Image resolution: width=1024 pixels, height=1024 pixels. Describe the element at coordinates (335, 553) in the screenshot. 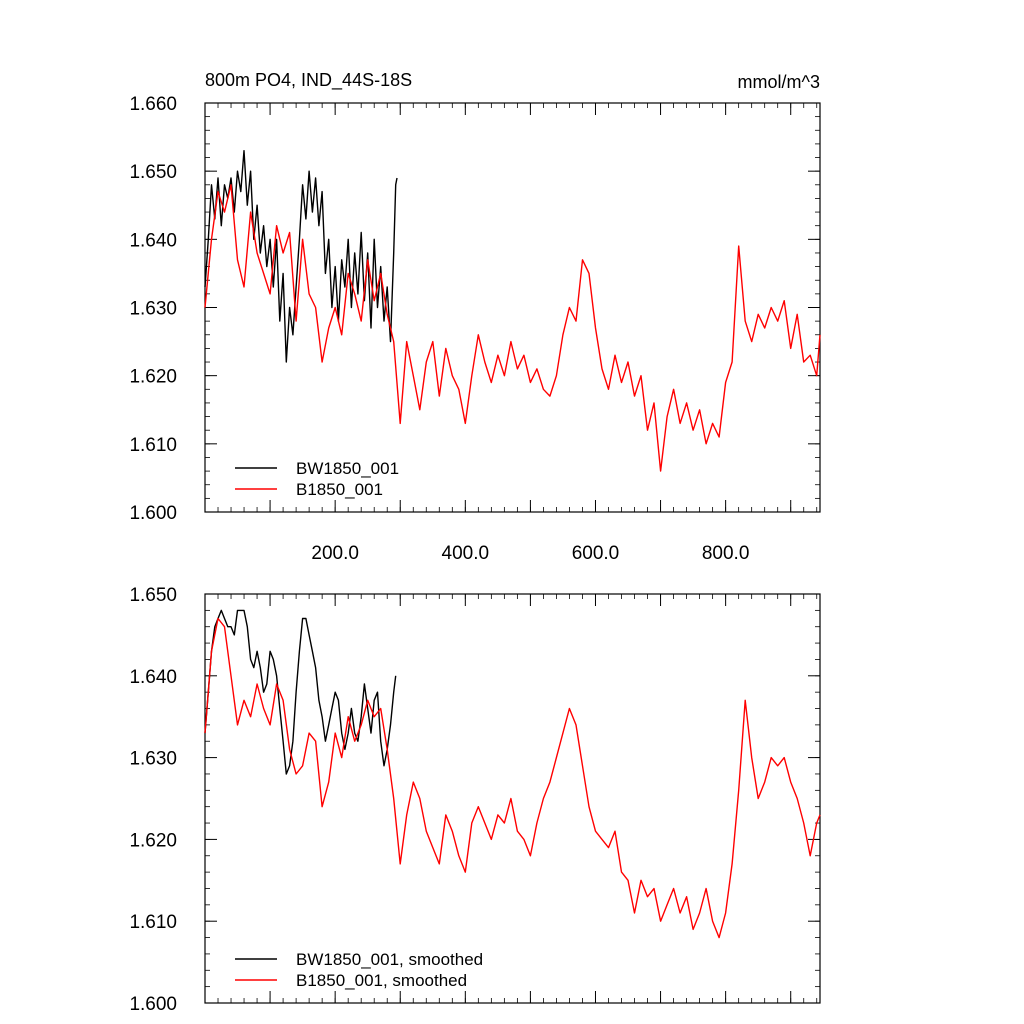

I see `x-tick-label: 200.0` at that location.